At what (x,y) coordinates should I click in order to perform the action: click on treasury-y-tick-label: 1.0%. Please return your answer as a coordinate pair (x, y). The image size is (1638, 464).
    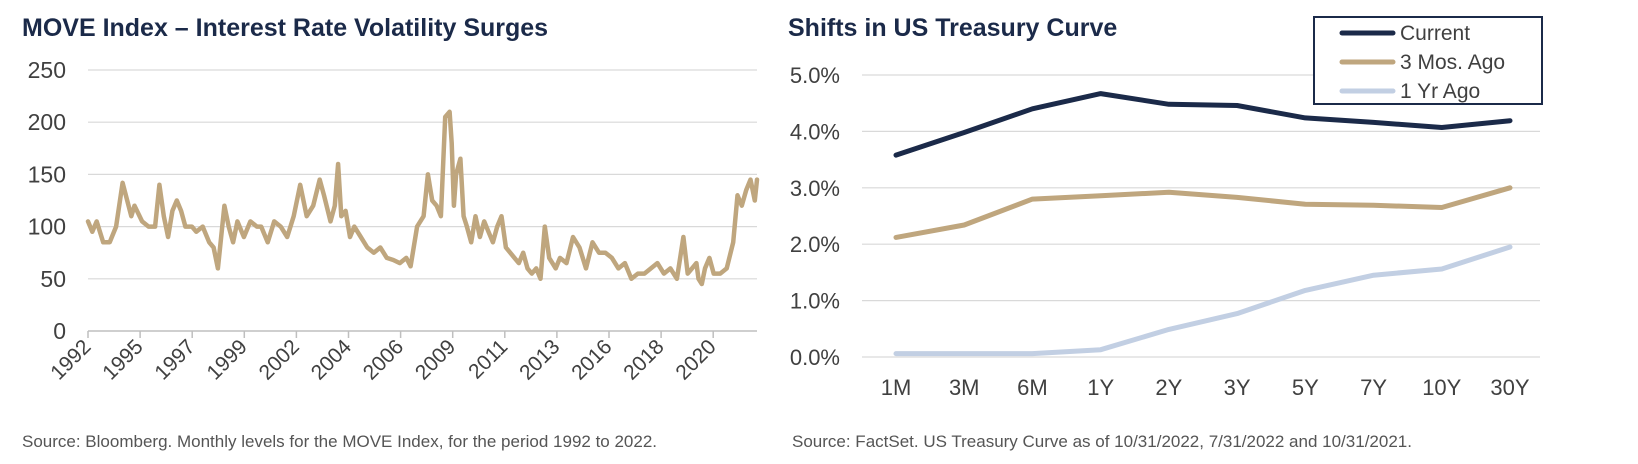
    Looking at the image, I should click on (815, 301).